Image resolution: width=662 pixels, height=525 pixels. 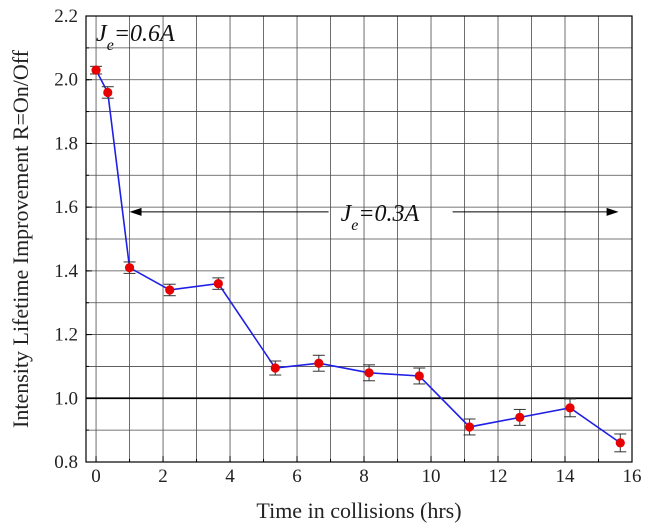 What do you see at coordinates (66, 271) in the screenshot?
I see `y-tick-label: 1.4` at bounding box center [66, 271].